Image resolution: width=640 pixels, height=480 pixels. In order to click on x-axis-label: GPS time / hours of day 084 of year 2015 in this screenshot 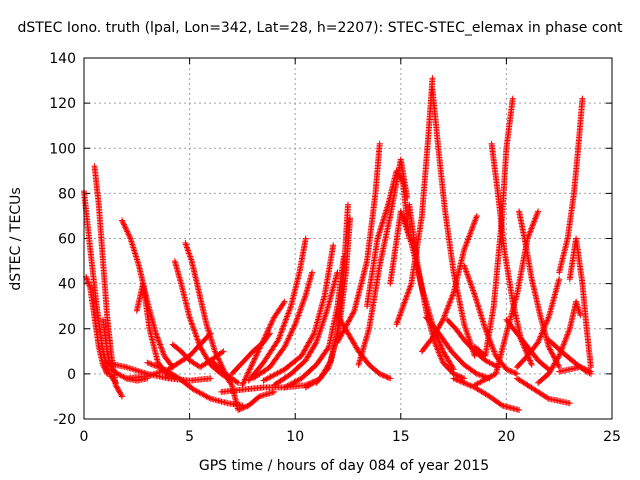, I will do `click(344, 466)`.